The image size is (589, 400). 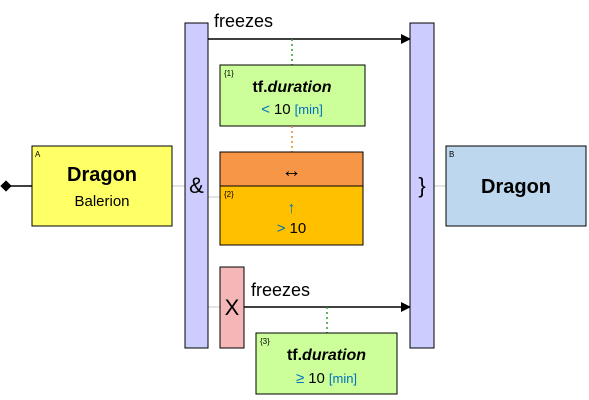 I want to click on orange-bottom-box, so click(x=291, y=215).